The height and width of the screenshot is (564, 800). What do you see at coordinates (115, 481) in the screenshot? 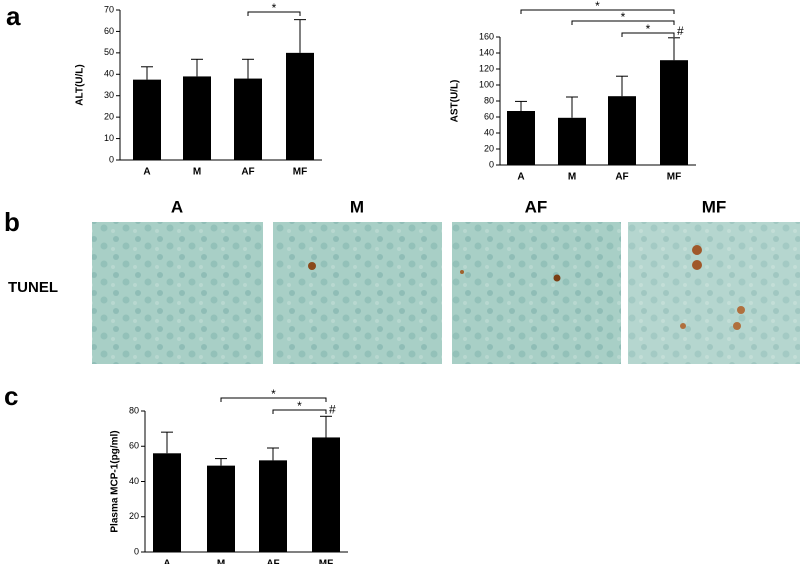
I see `y-axis-label: Plasma MCP-1(pg/ml)` at bounding box center [115, 481].